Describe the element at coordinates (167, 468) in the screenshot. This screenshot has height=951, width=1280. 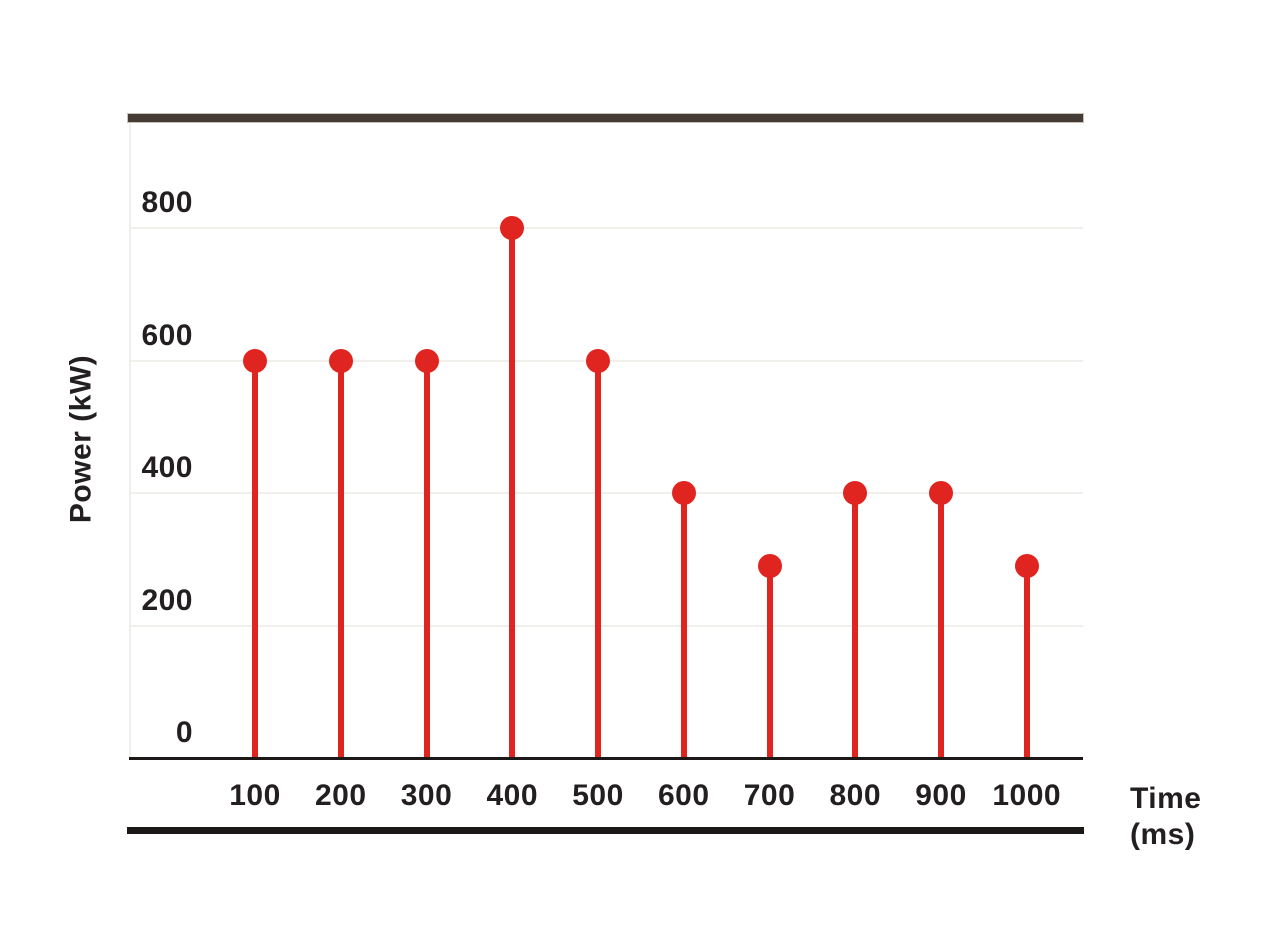
I see `y-tick-label: 400` at that location.